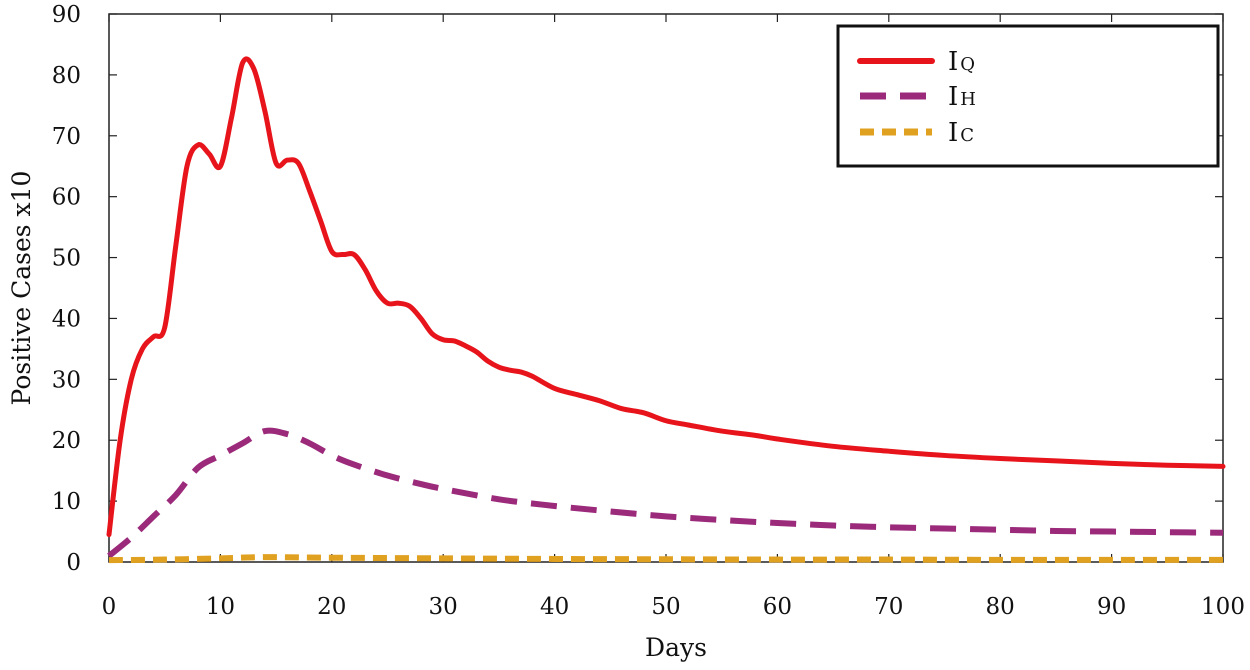 This screenshot has width=1250, height=670. Describe the element at coordinates (66, 319) in the screenshot. I see `y-tick-label: 40` at that location.